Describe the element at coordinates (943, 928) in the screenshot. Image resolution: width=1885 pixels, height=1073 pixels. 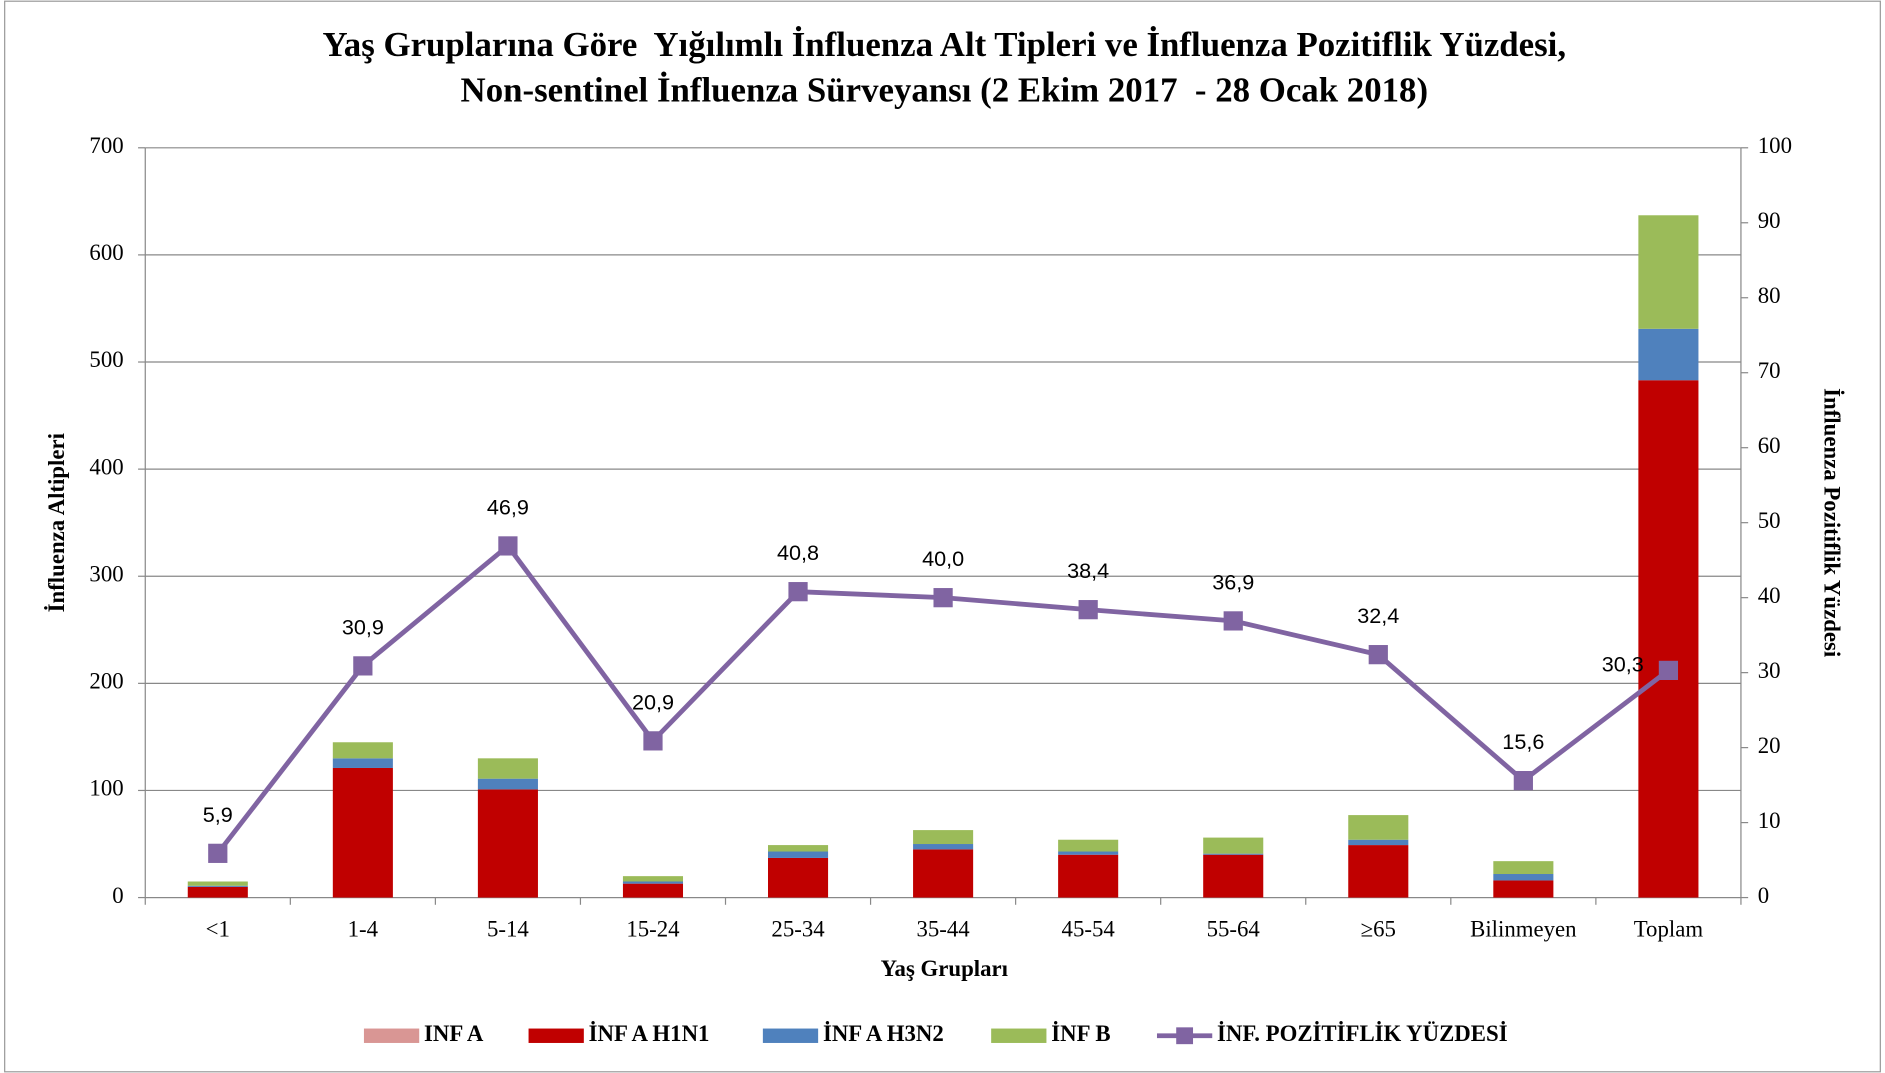
I see `x-tick-label: 35-44` at that location.